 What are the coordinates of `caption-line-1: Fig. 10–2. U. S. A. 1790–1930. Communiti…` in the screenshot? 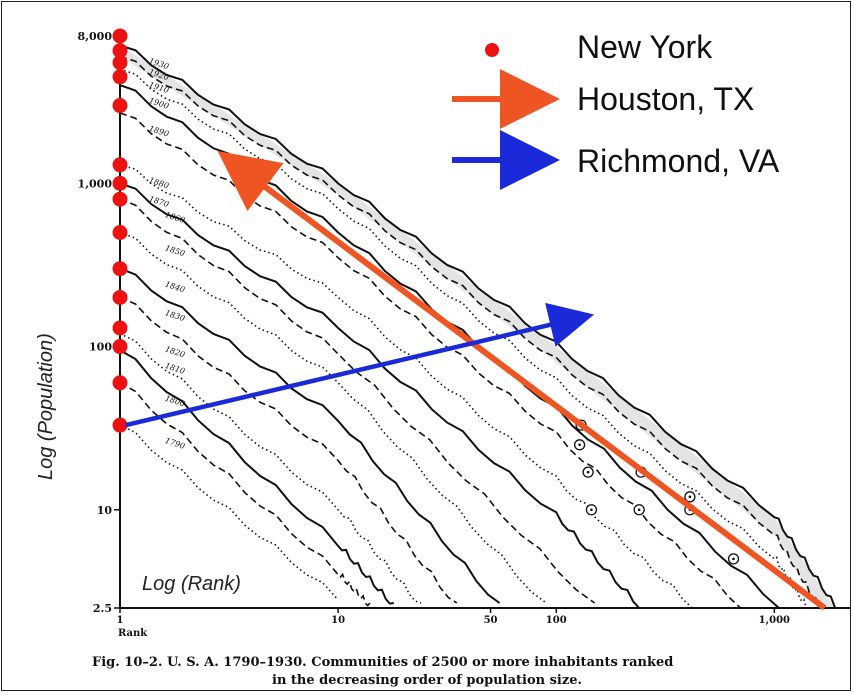 It's located at (382, 662).